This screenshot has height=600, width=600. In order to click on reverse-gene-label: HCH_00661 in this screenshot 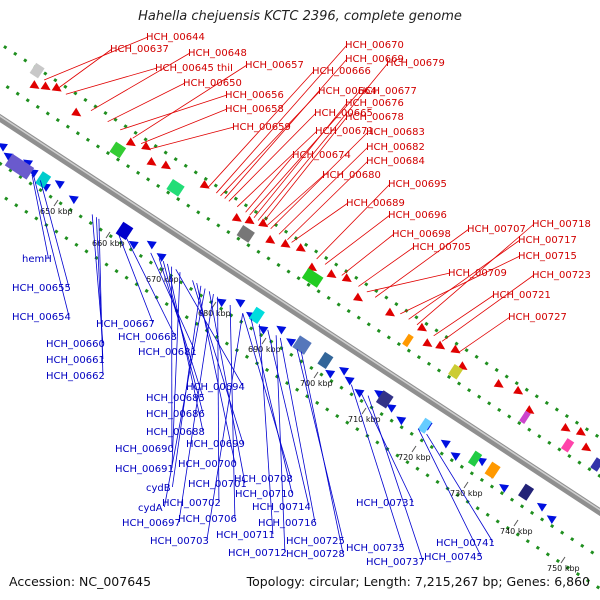, I will do `click(75, 360)`.